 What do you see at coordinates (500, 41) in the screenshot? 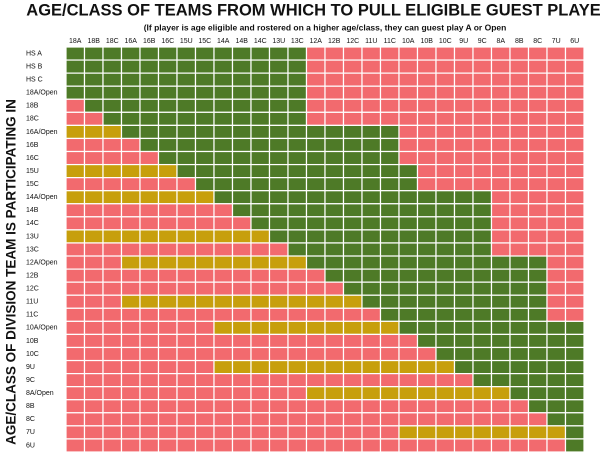
I see `column-label: 8A` at bounding box center [500, 41].